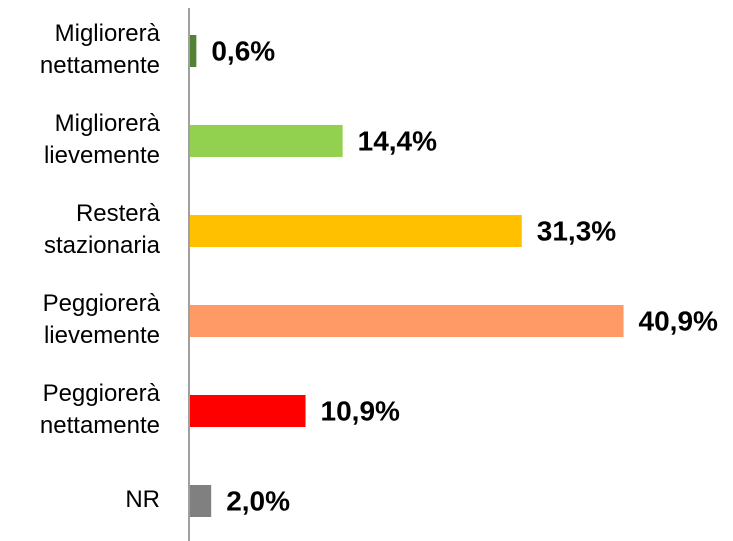 The height and width of the screenshot is (541, 733). Describe the element at coordinates (100, 409) in the screenshot. I see `category-label: Peggiorerà nettamente` at that location.